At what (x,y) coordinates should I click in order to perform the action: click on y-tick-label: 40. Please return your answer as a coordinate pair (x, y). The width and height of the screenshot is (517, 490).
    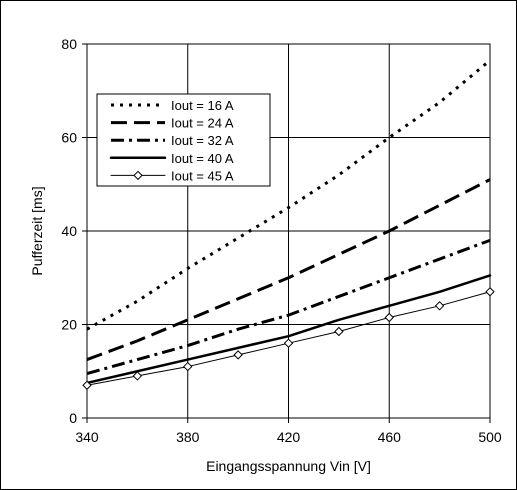
    Looking at the image, I should click on (69, 231).